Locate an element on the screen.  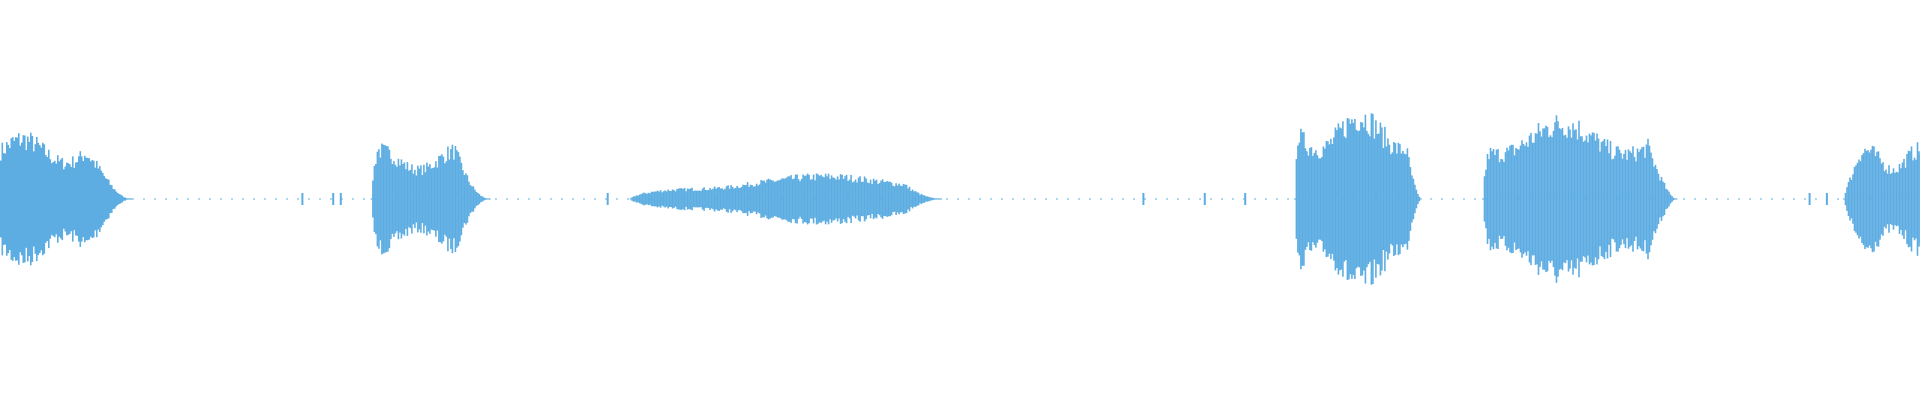
waveform-click-mark is located at coordinates (1809, 199).